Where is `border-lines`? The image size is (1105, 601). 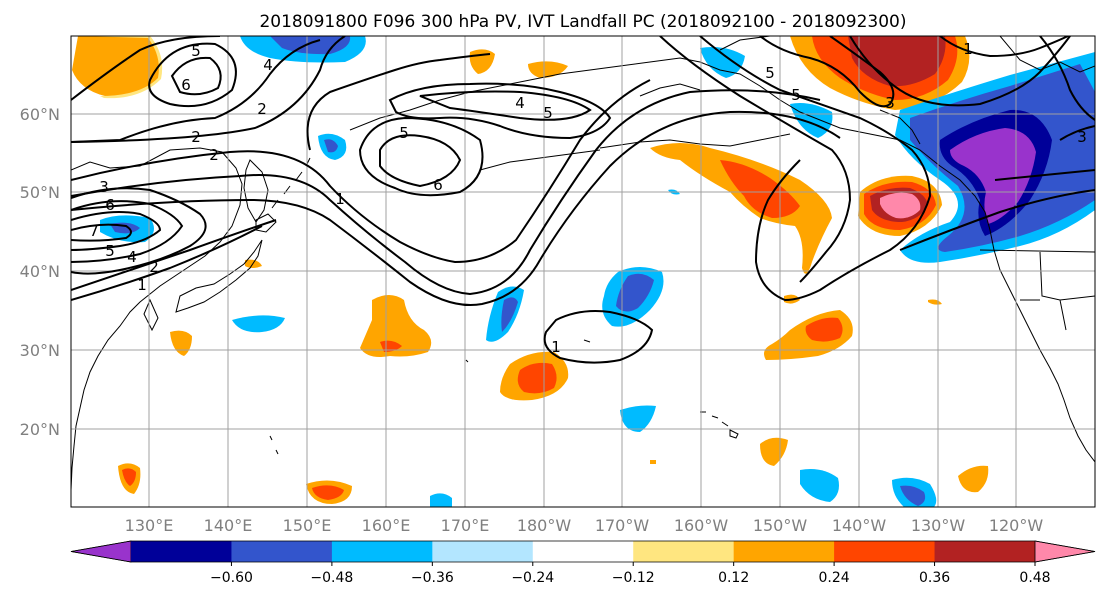 border-lines is located at coordinates (1037, 290).